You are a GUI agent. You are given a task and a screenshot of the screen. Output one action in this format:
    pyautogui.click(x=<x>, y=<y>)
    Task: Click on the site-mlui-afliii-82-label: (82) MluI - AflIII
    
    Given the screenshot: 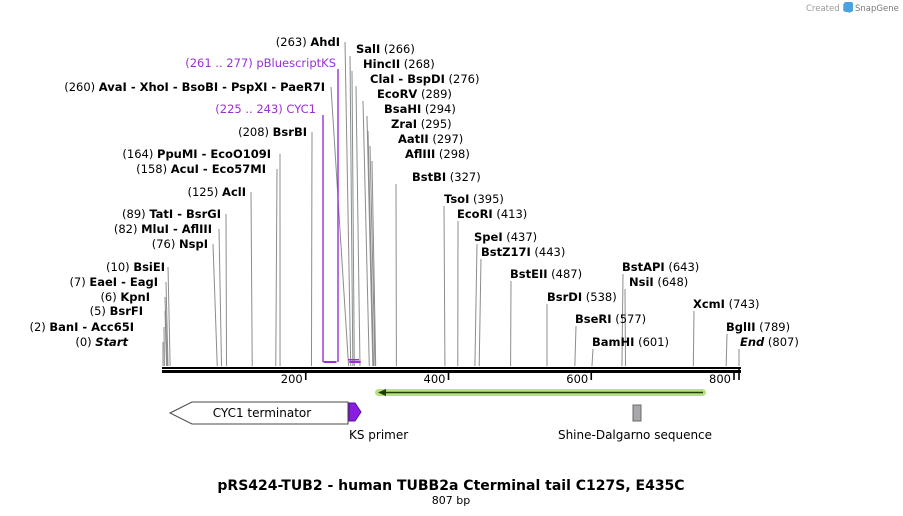 What is the action you would take?
    pyautogui.click(x=163, y=229)
    